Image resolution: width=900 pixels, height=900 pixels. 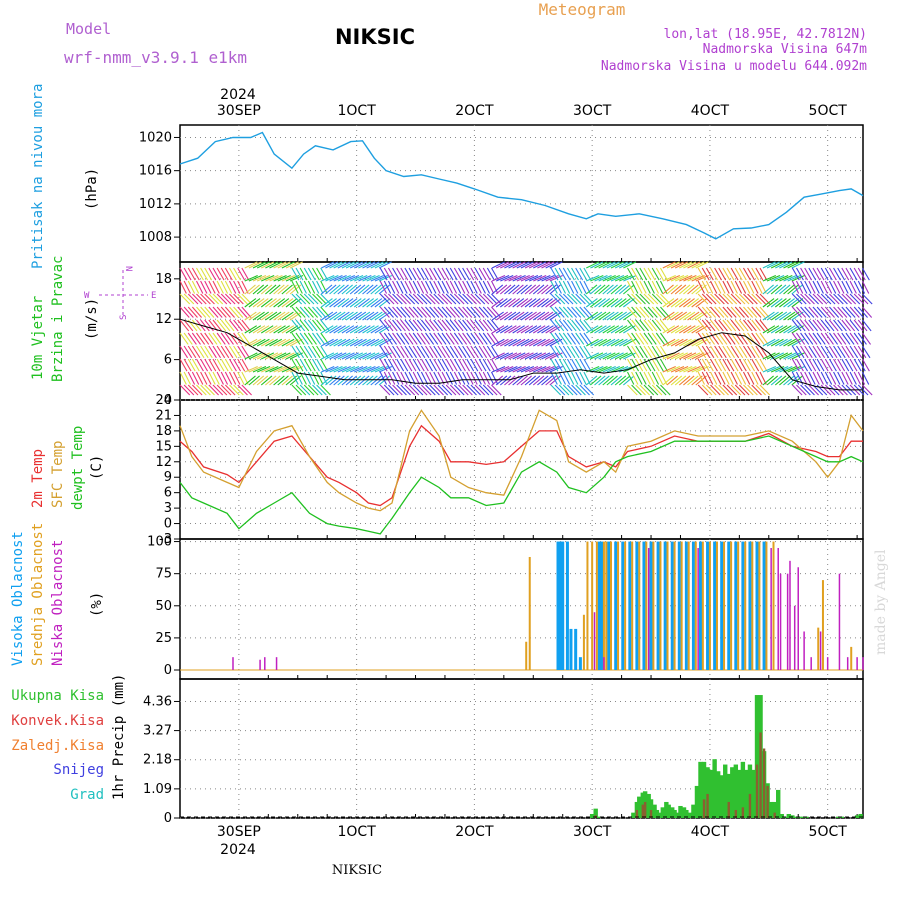 What do you see at coordinates (774, 809) in the screenshot?
I see `total-precip-bar` at bounding box center [774, 809].